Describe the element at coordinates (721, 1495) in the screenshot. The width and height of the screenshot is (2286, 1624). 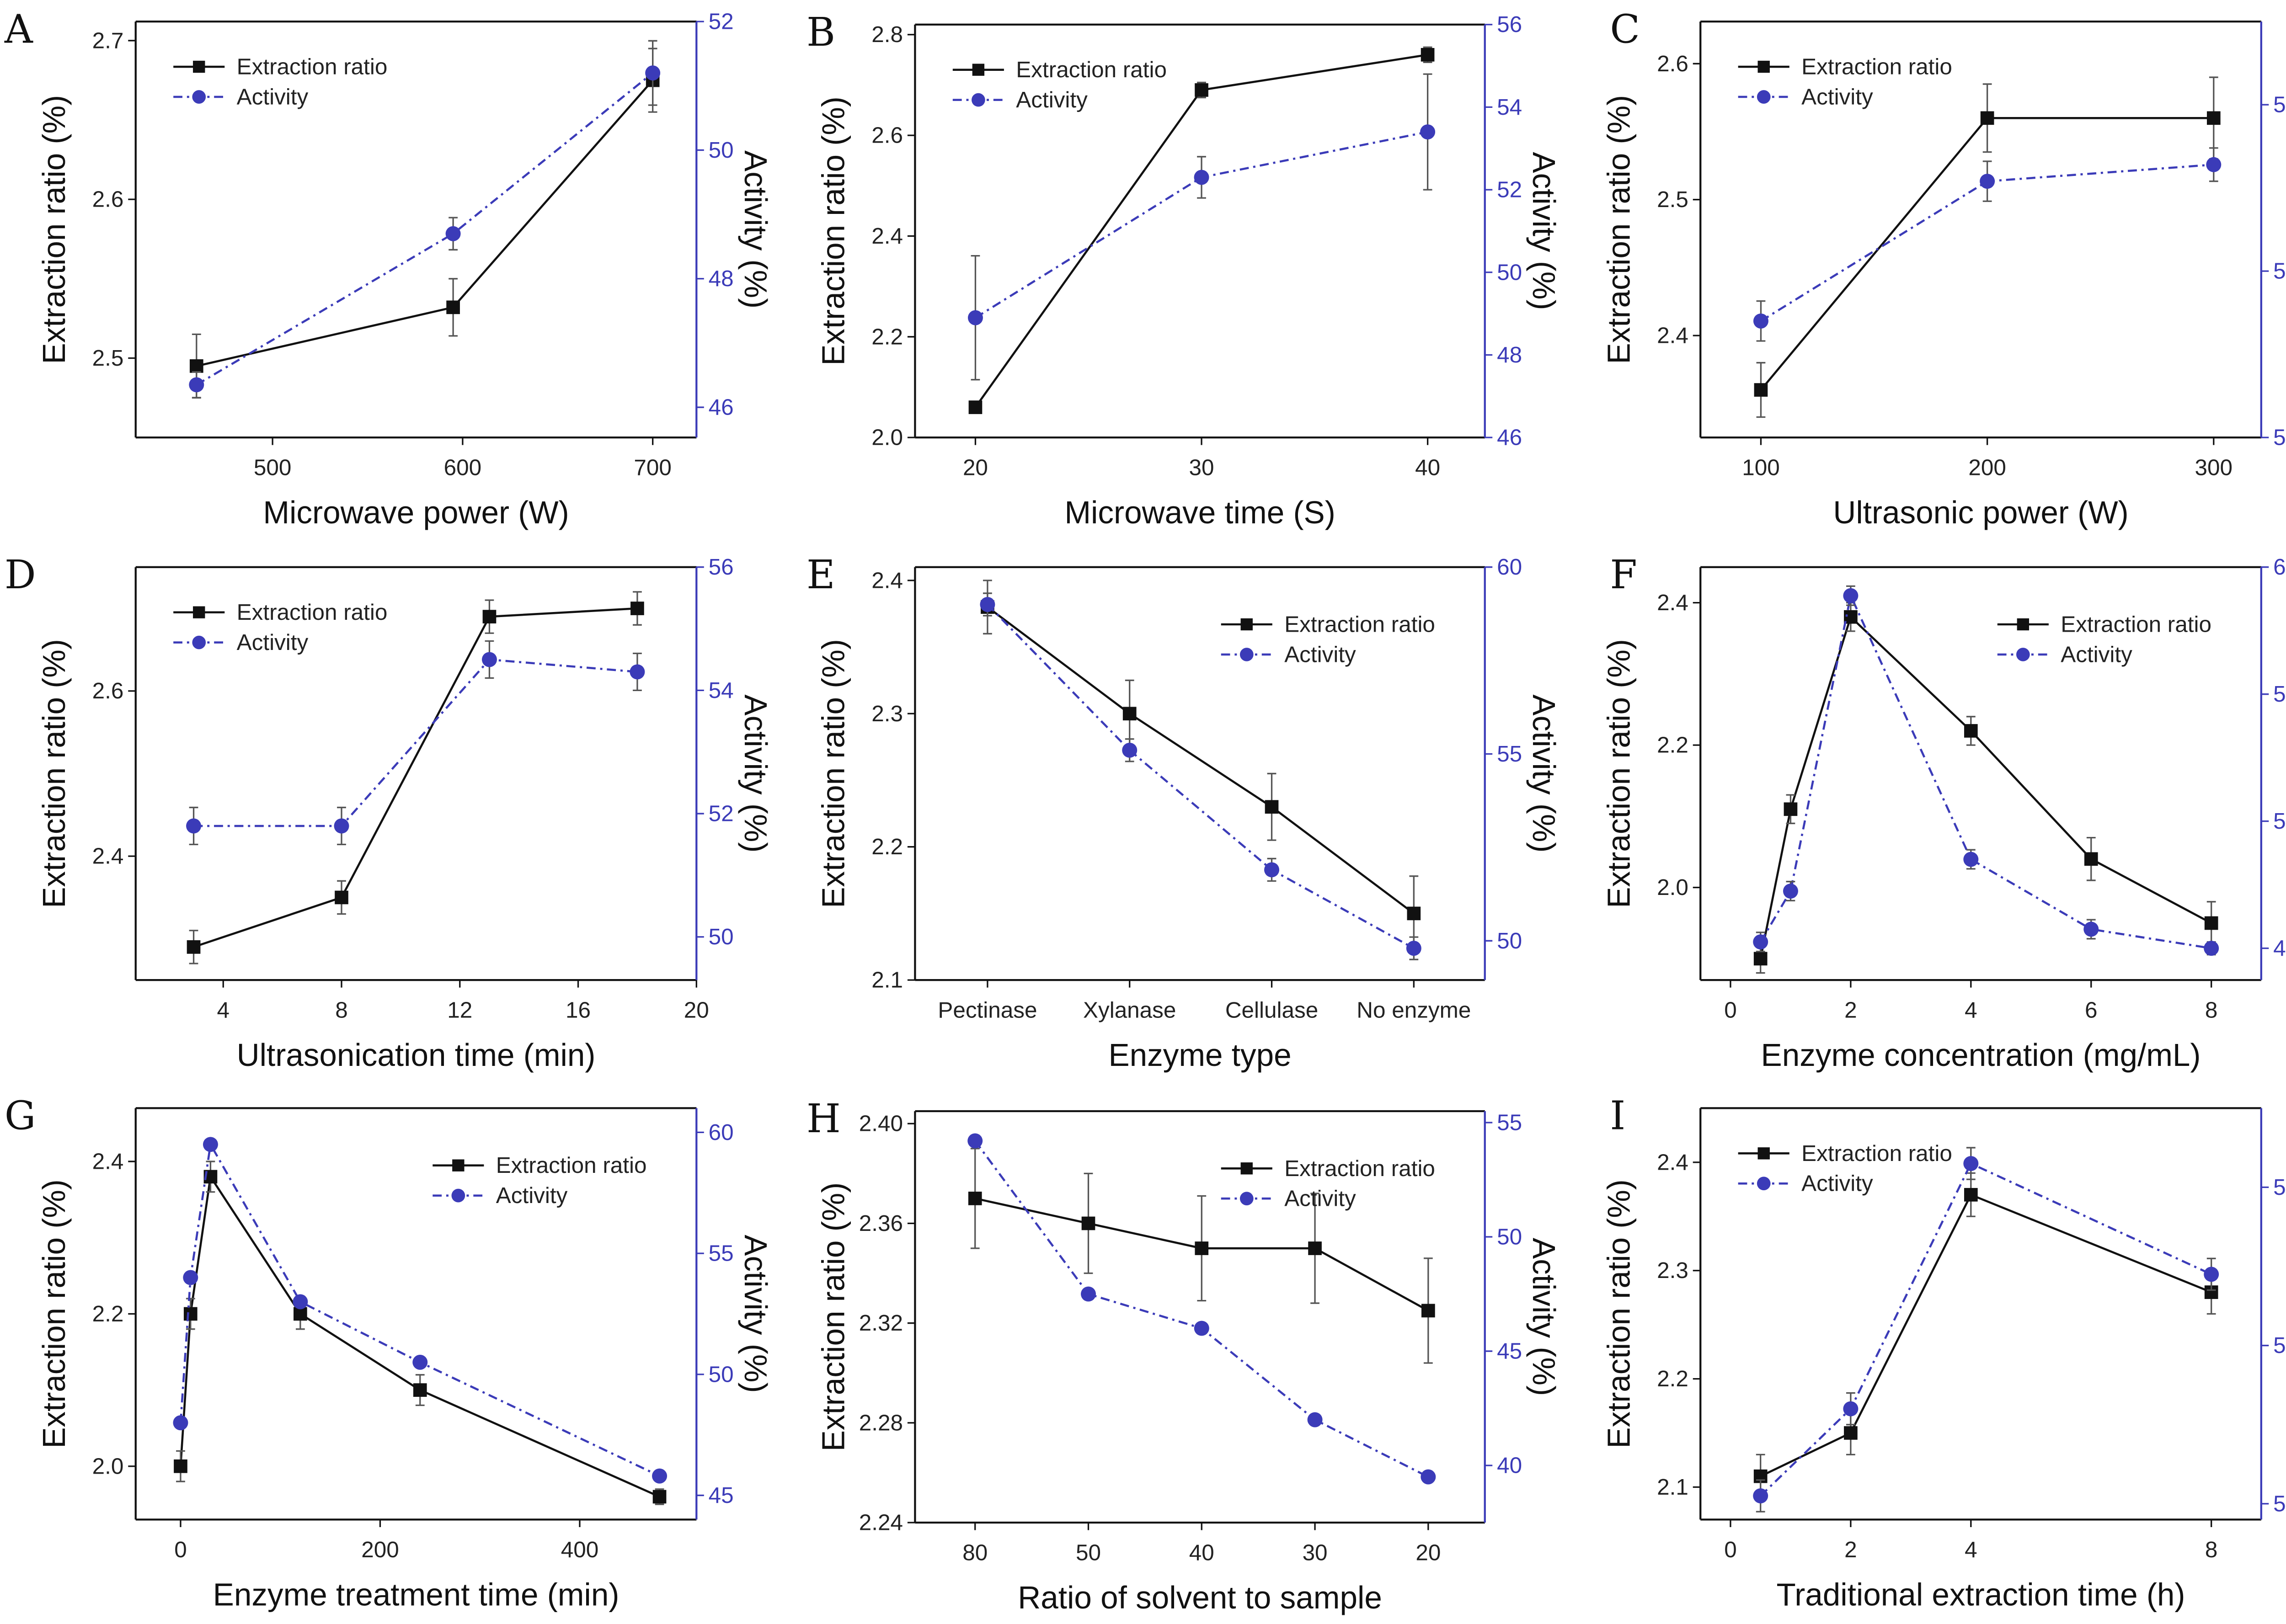
I see `y2-tick-label: 45` at that location.